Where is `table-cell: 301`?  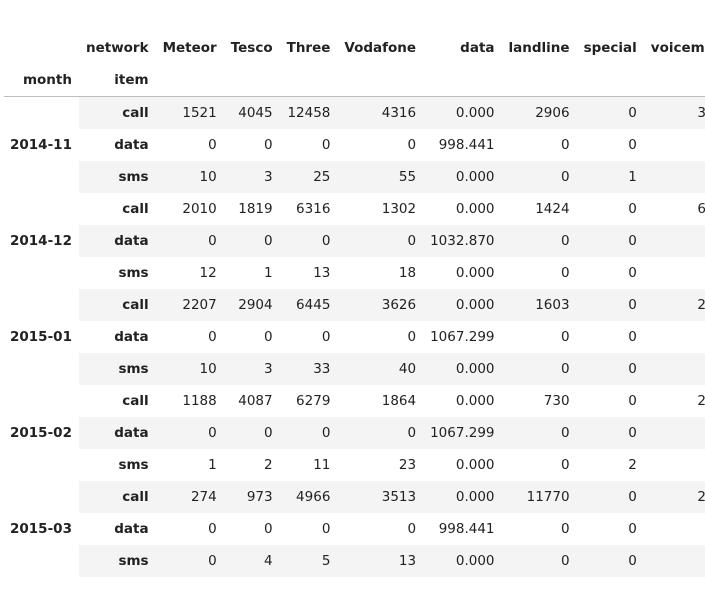 table-cell: 301 is located at coordinates (674, 112).